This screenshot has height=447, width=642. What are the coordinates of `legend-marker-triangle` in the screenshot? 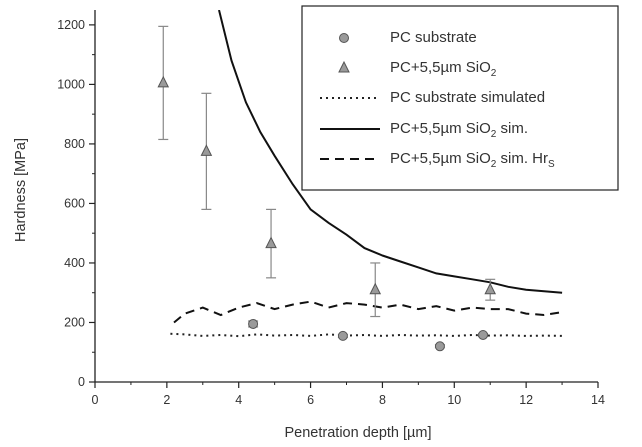 It's located at (344, 66).